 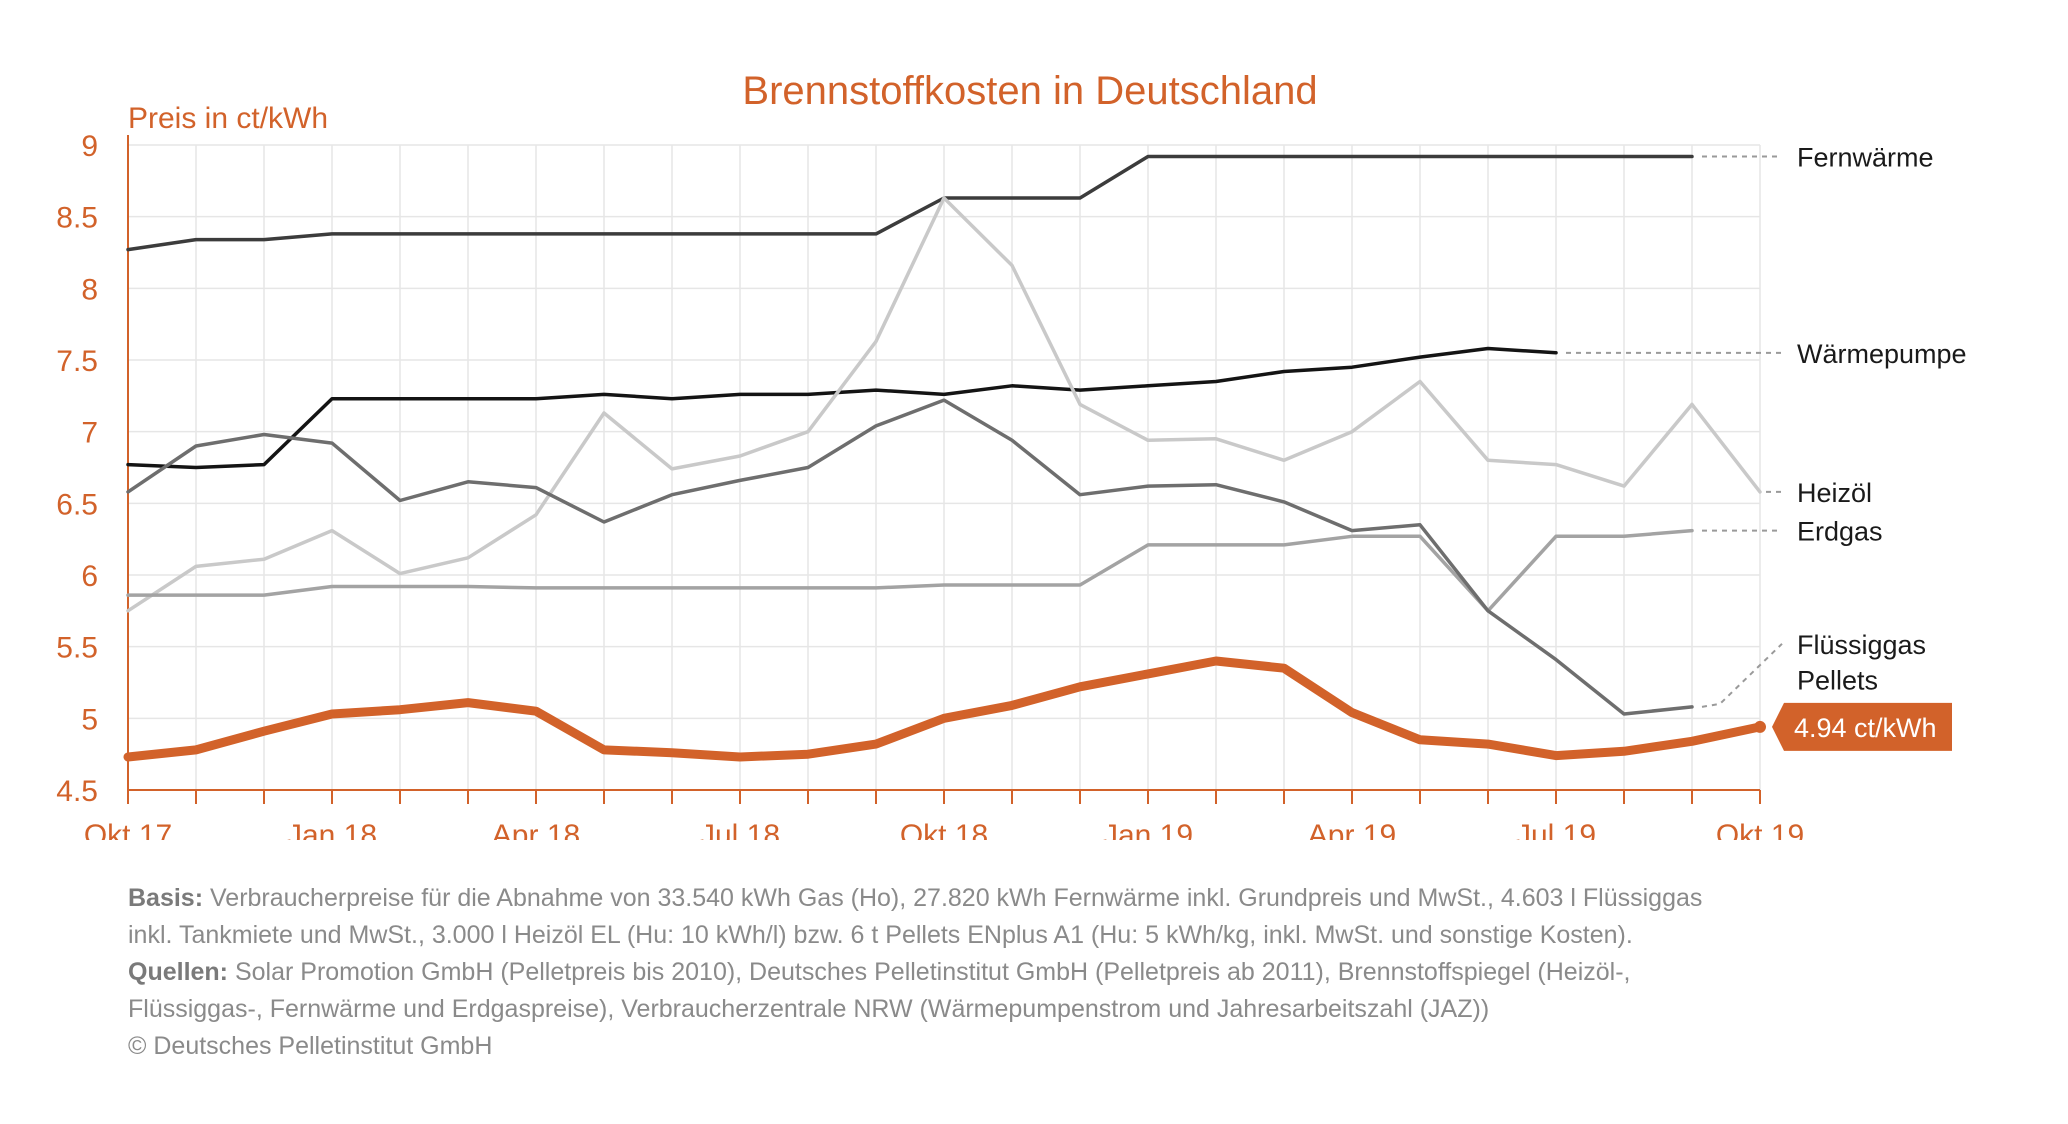 I want to click on chart-title: Brennstoffkosten in Deutschland, so click(x=1029, y=91).